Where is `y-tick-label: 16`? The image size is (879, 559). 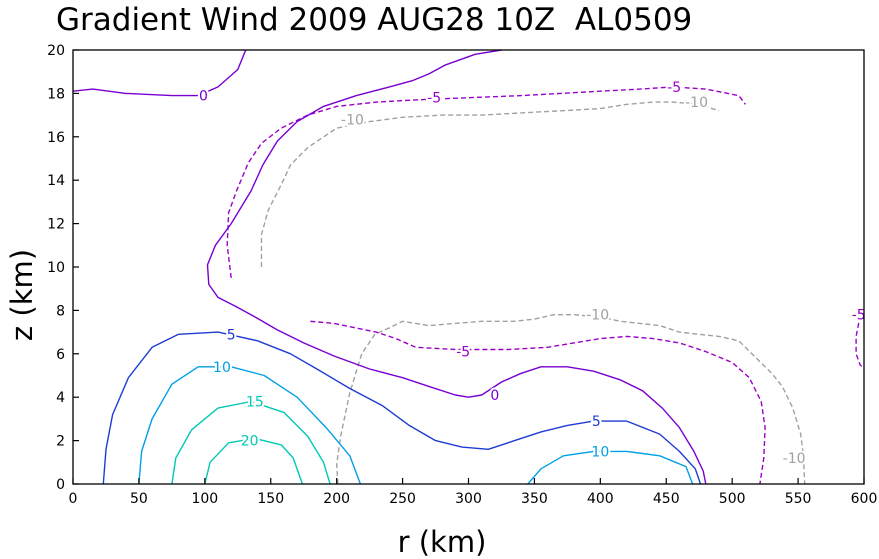
y-tick-label: 16 is located at coordinates (56, 138).